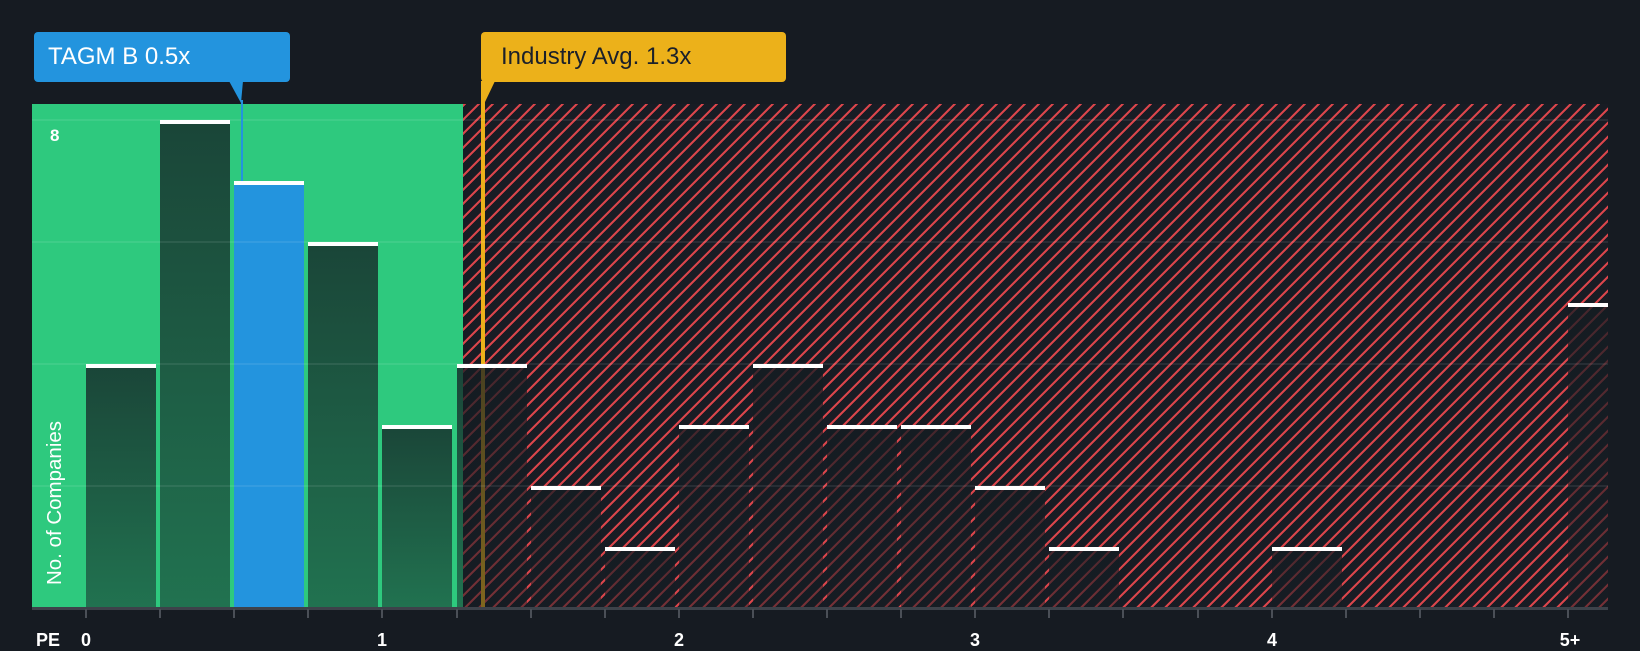  I want to click on industry-average-line, so click(483, 356).